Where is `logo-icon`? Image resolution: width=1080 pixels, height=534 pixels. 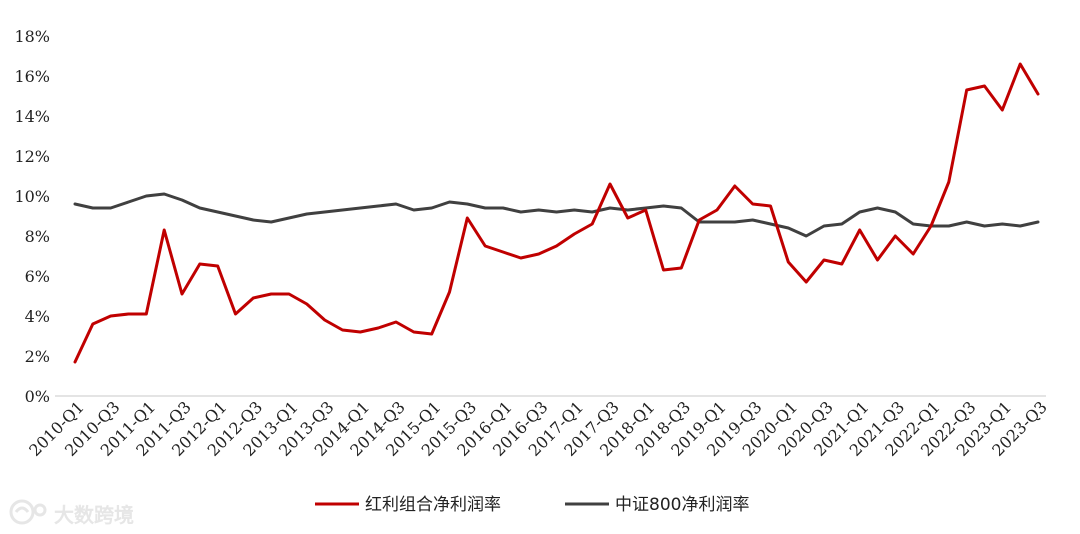 logo-icon is located at coordinates (28, 512).